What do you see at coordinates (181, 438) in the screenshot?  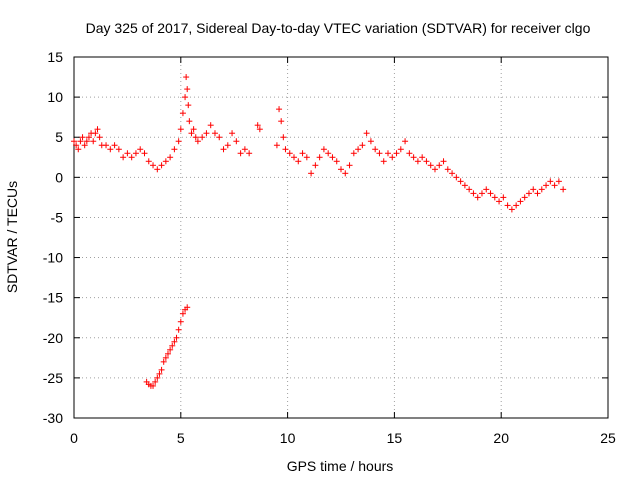 I see `x-tick-label: 5` at bounding box center [181, 438].